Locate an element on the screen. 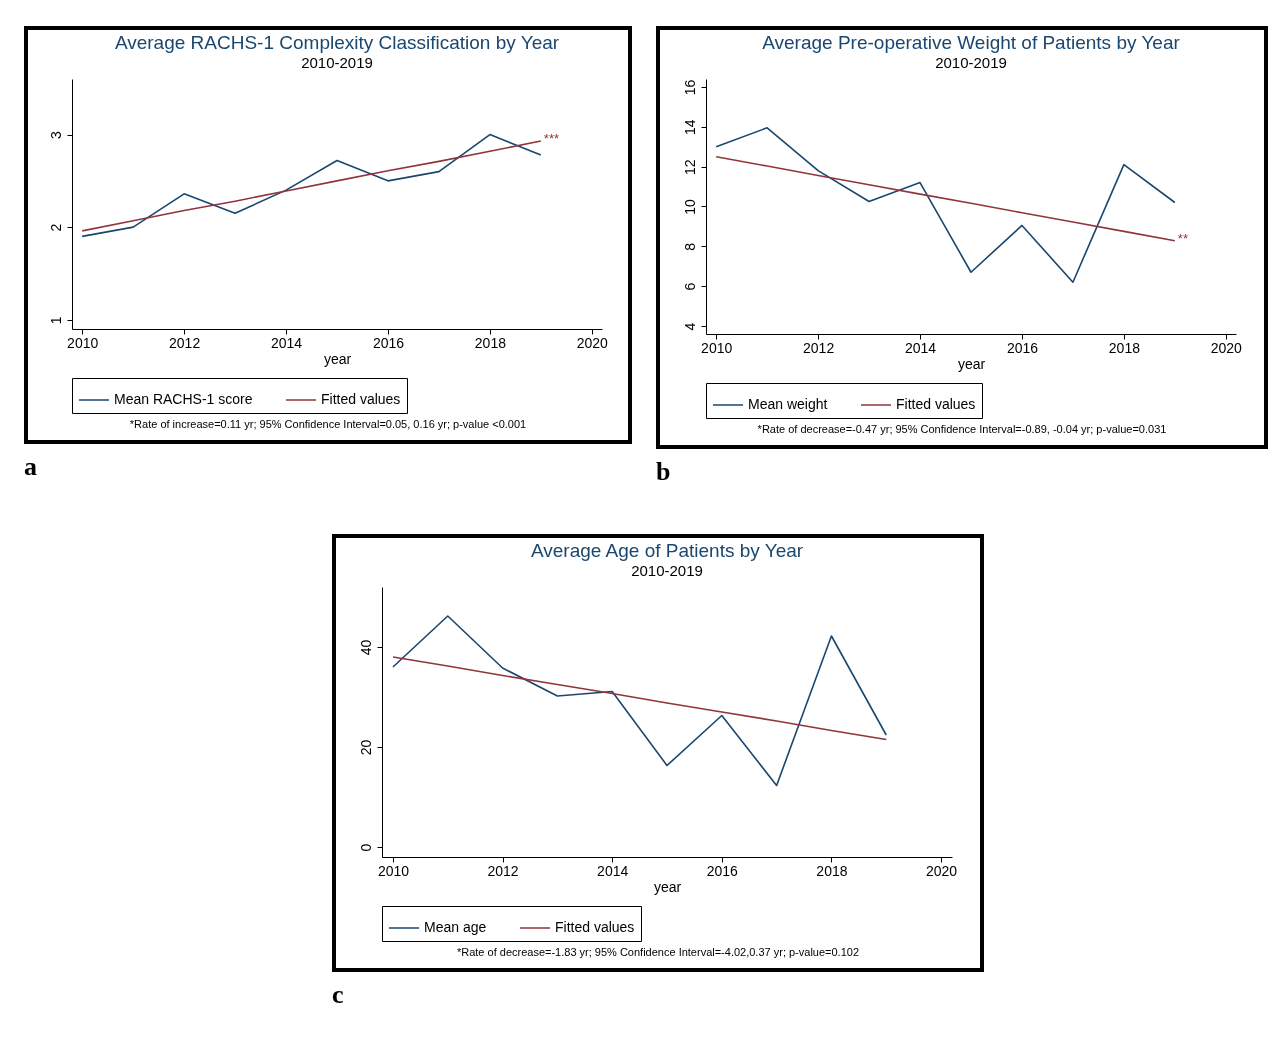 The image size is (1277, 1045). annotation: ** is located at coordinates (1182, 238).